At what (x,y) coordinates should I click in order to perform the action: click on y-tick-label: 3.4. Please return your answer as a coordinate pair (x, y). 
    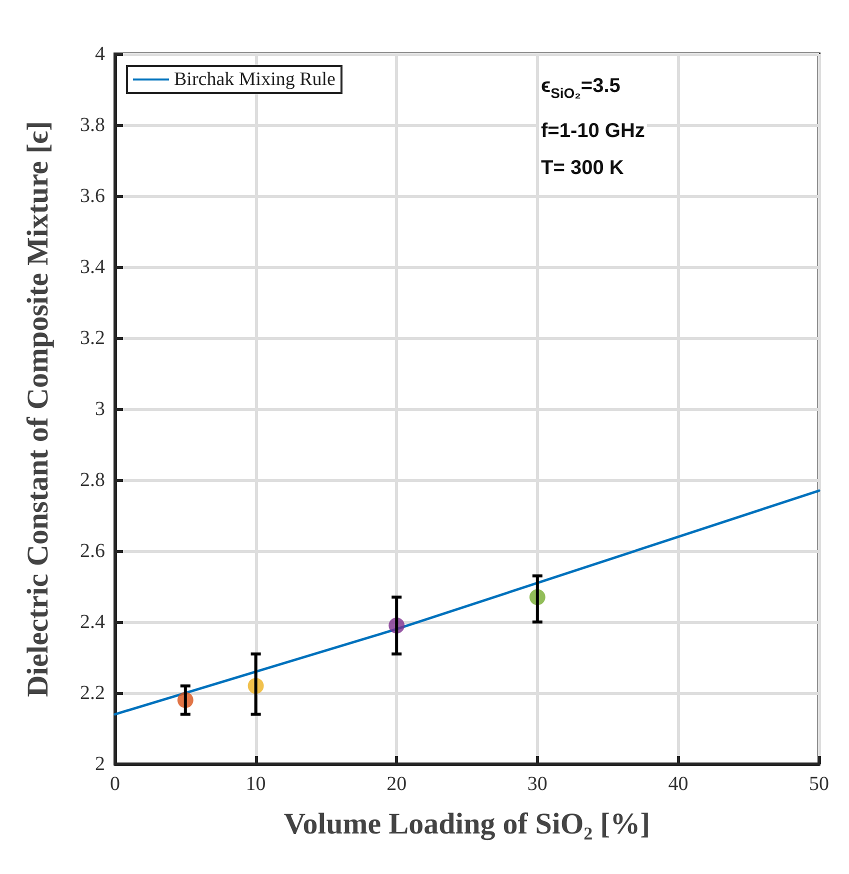
    Looking at the image, I should click on (92, 267).